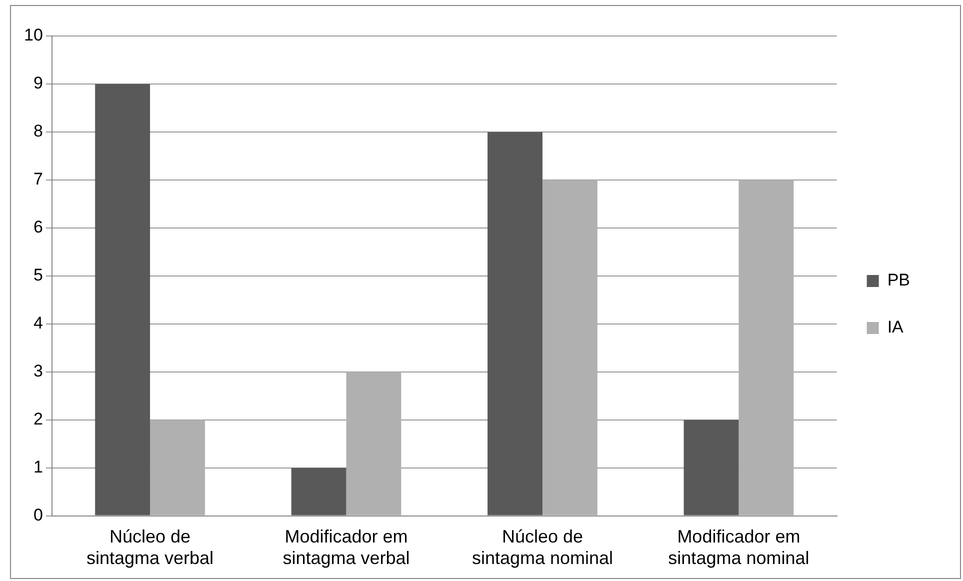  Describe the element at coordinates (898, 280) in the screenshot. I see `legend-label: PB` at that location.